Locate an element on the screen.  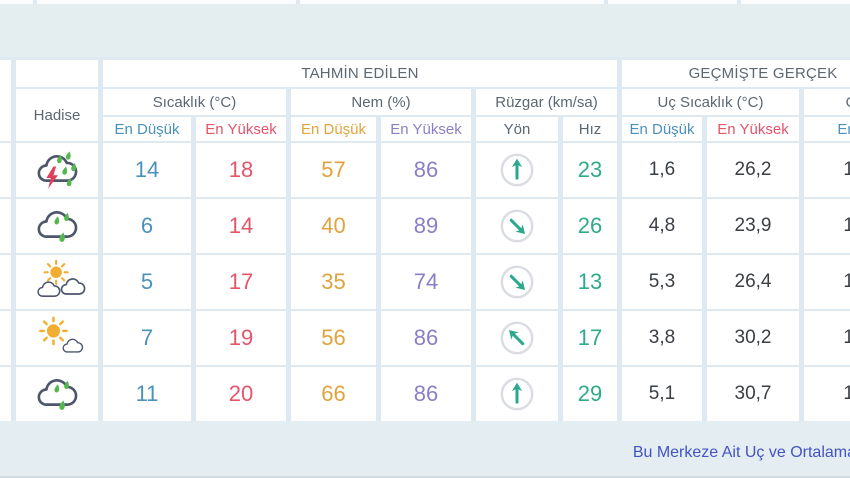
storm-rain-icon is located at coordinates (57, 170).